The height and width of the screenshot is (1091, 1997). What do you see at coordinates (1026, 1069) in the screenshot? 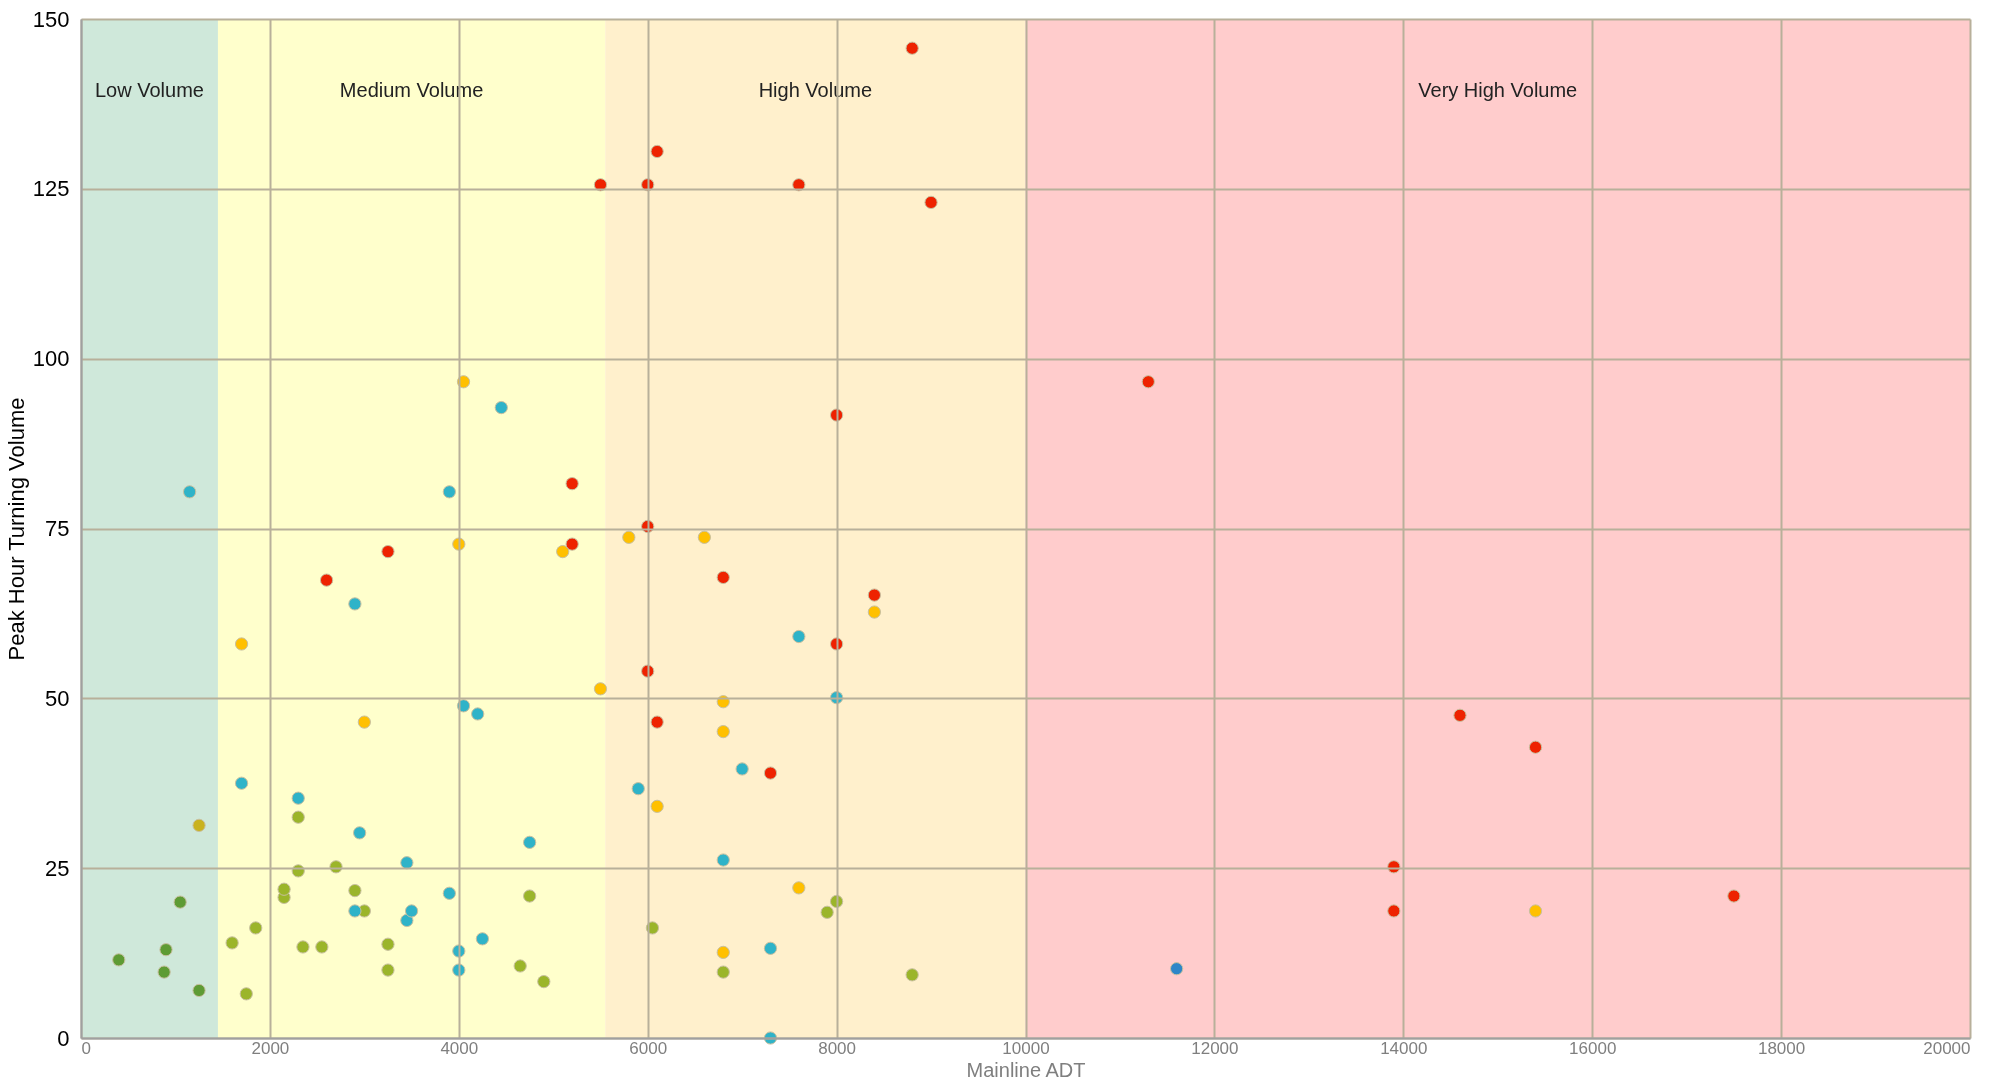
I see `x-axis-title: Mainline ADT` at bounding box center [1026, 1069].